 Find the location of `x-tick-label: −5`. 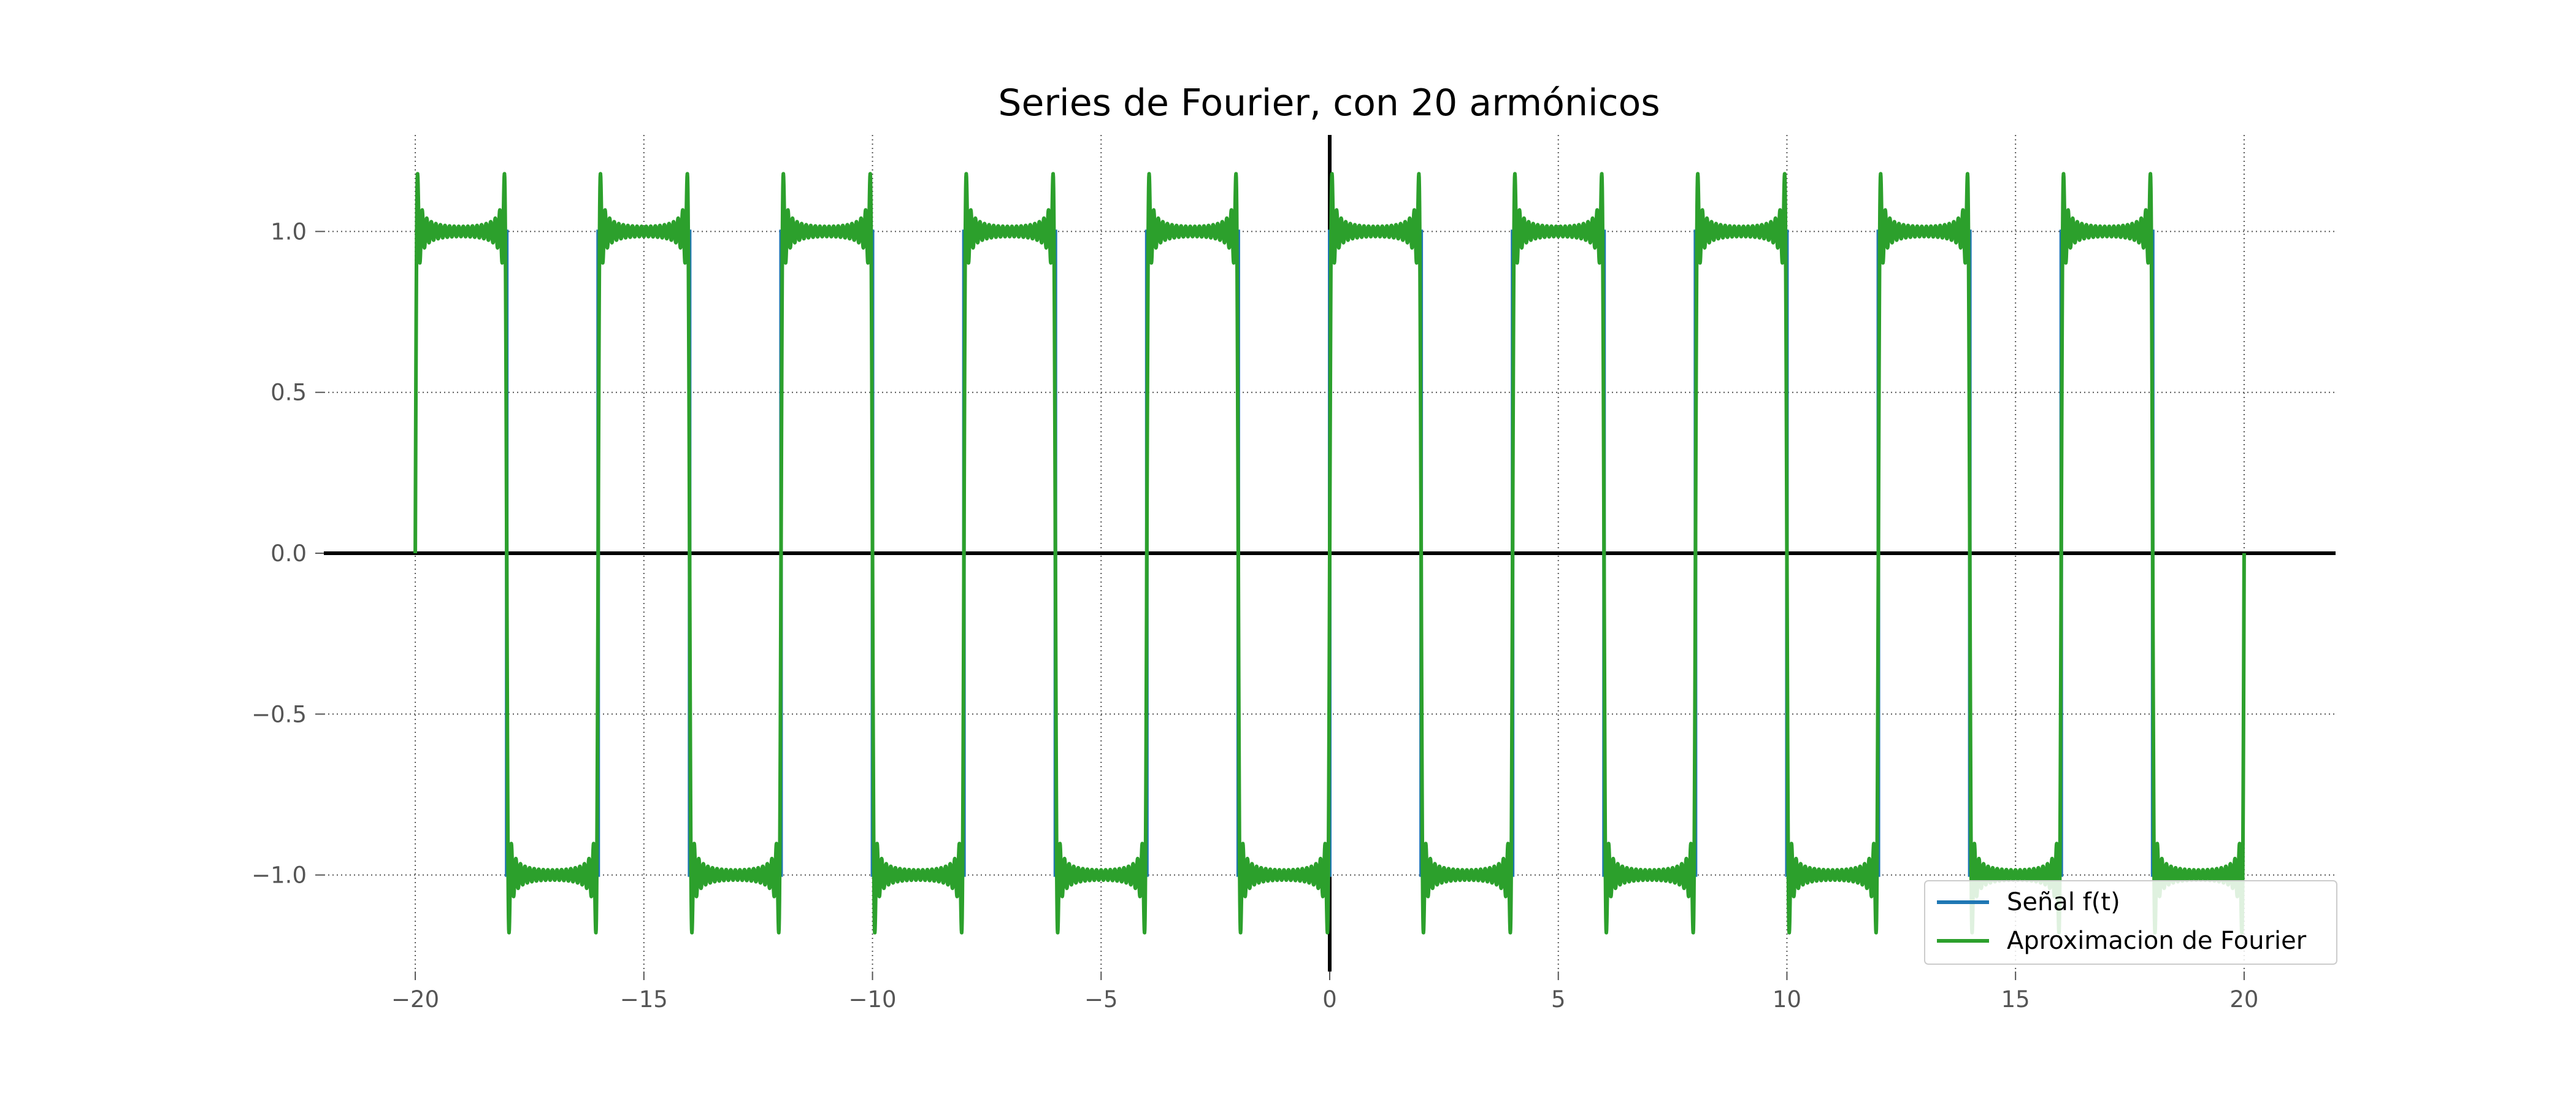

x-tick-label: −5 is located at coordinates (1101, 999).